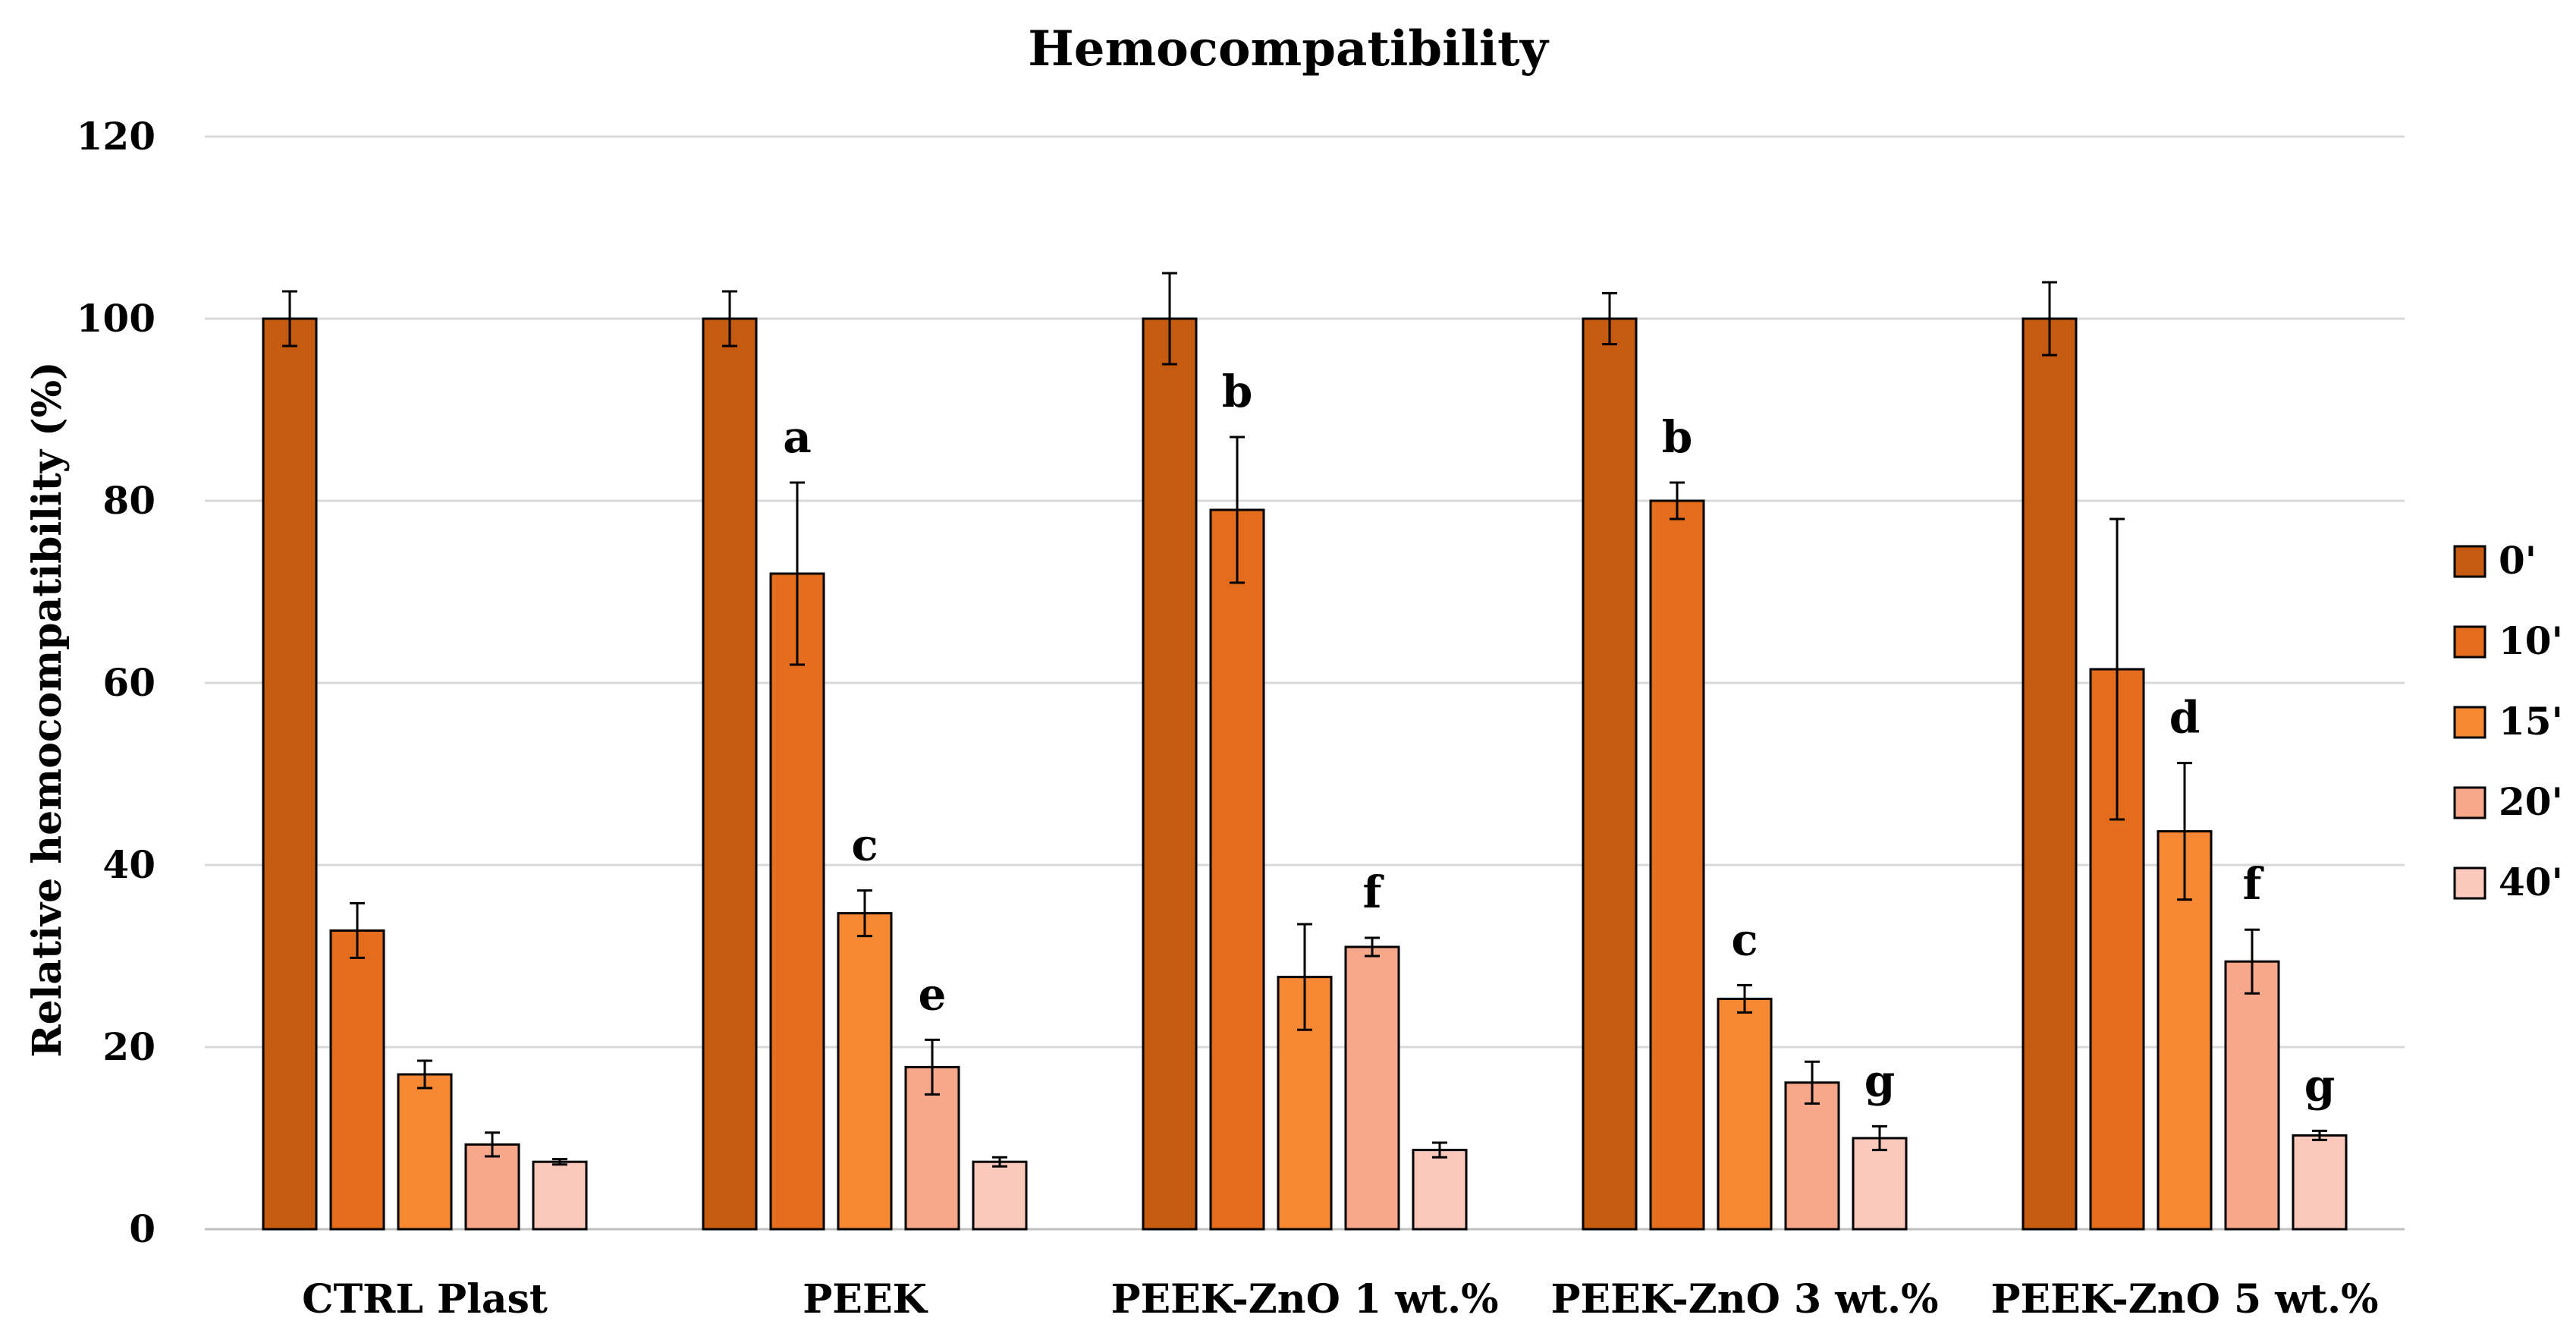  What do you see at coordinates (865, 1299) in the screenshot?
I see `x-category-label: PEEK` at bounding box center [865, 1299].